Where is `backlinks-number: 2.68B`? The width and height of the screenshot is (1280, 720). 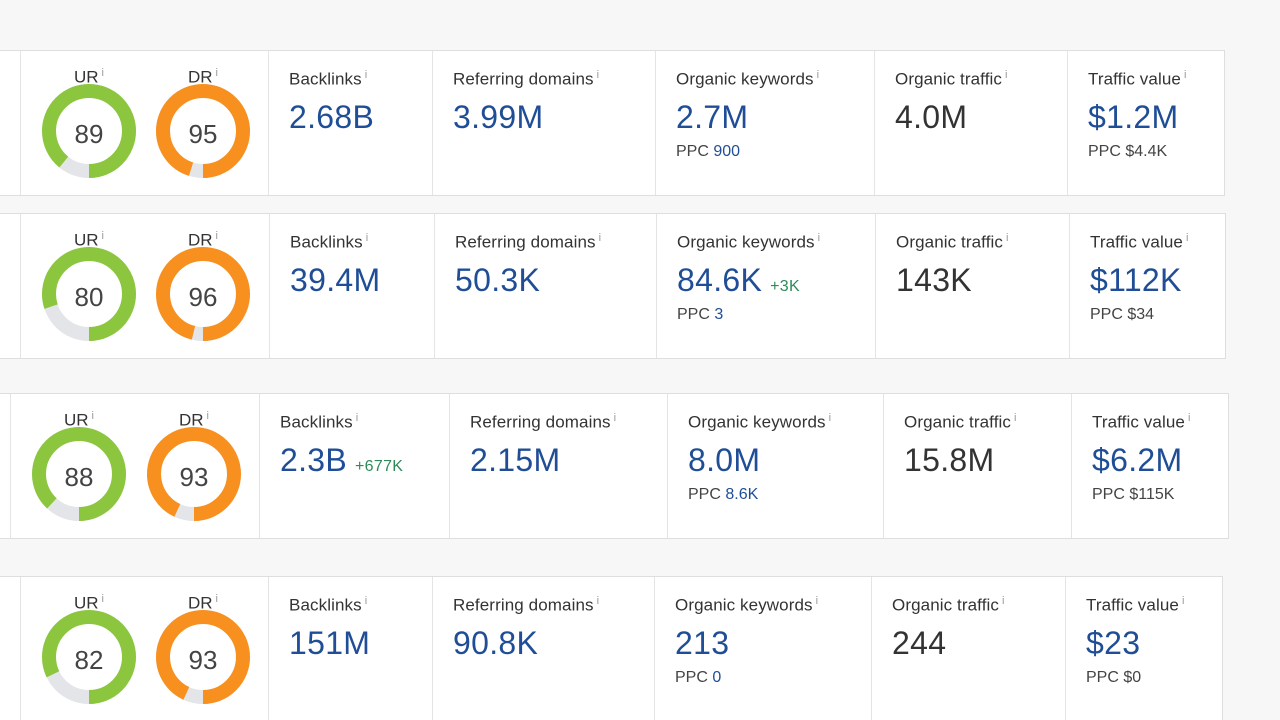
backlinks-number: 2.68B is located at coordinates (332, 117).